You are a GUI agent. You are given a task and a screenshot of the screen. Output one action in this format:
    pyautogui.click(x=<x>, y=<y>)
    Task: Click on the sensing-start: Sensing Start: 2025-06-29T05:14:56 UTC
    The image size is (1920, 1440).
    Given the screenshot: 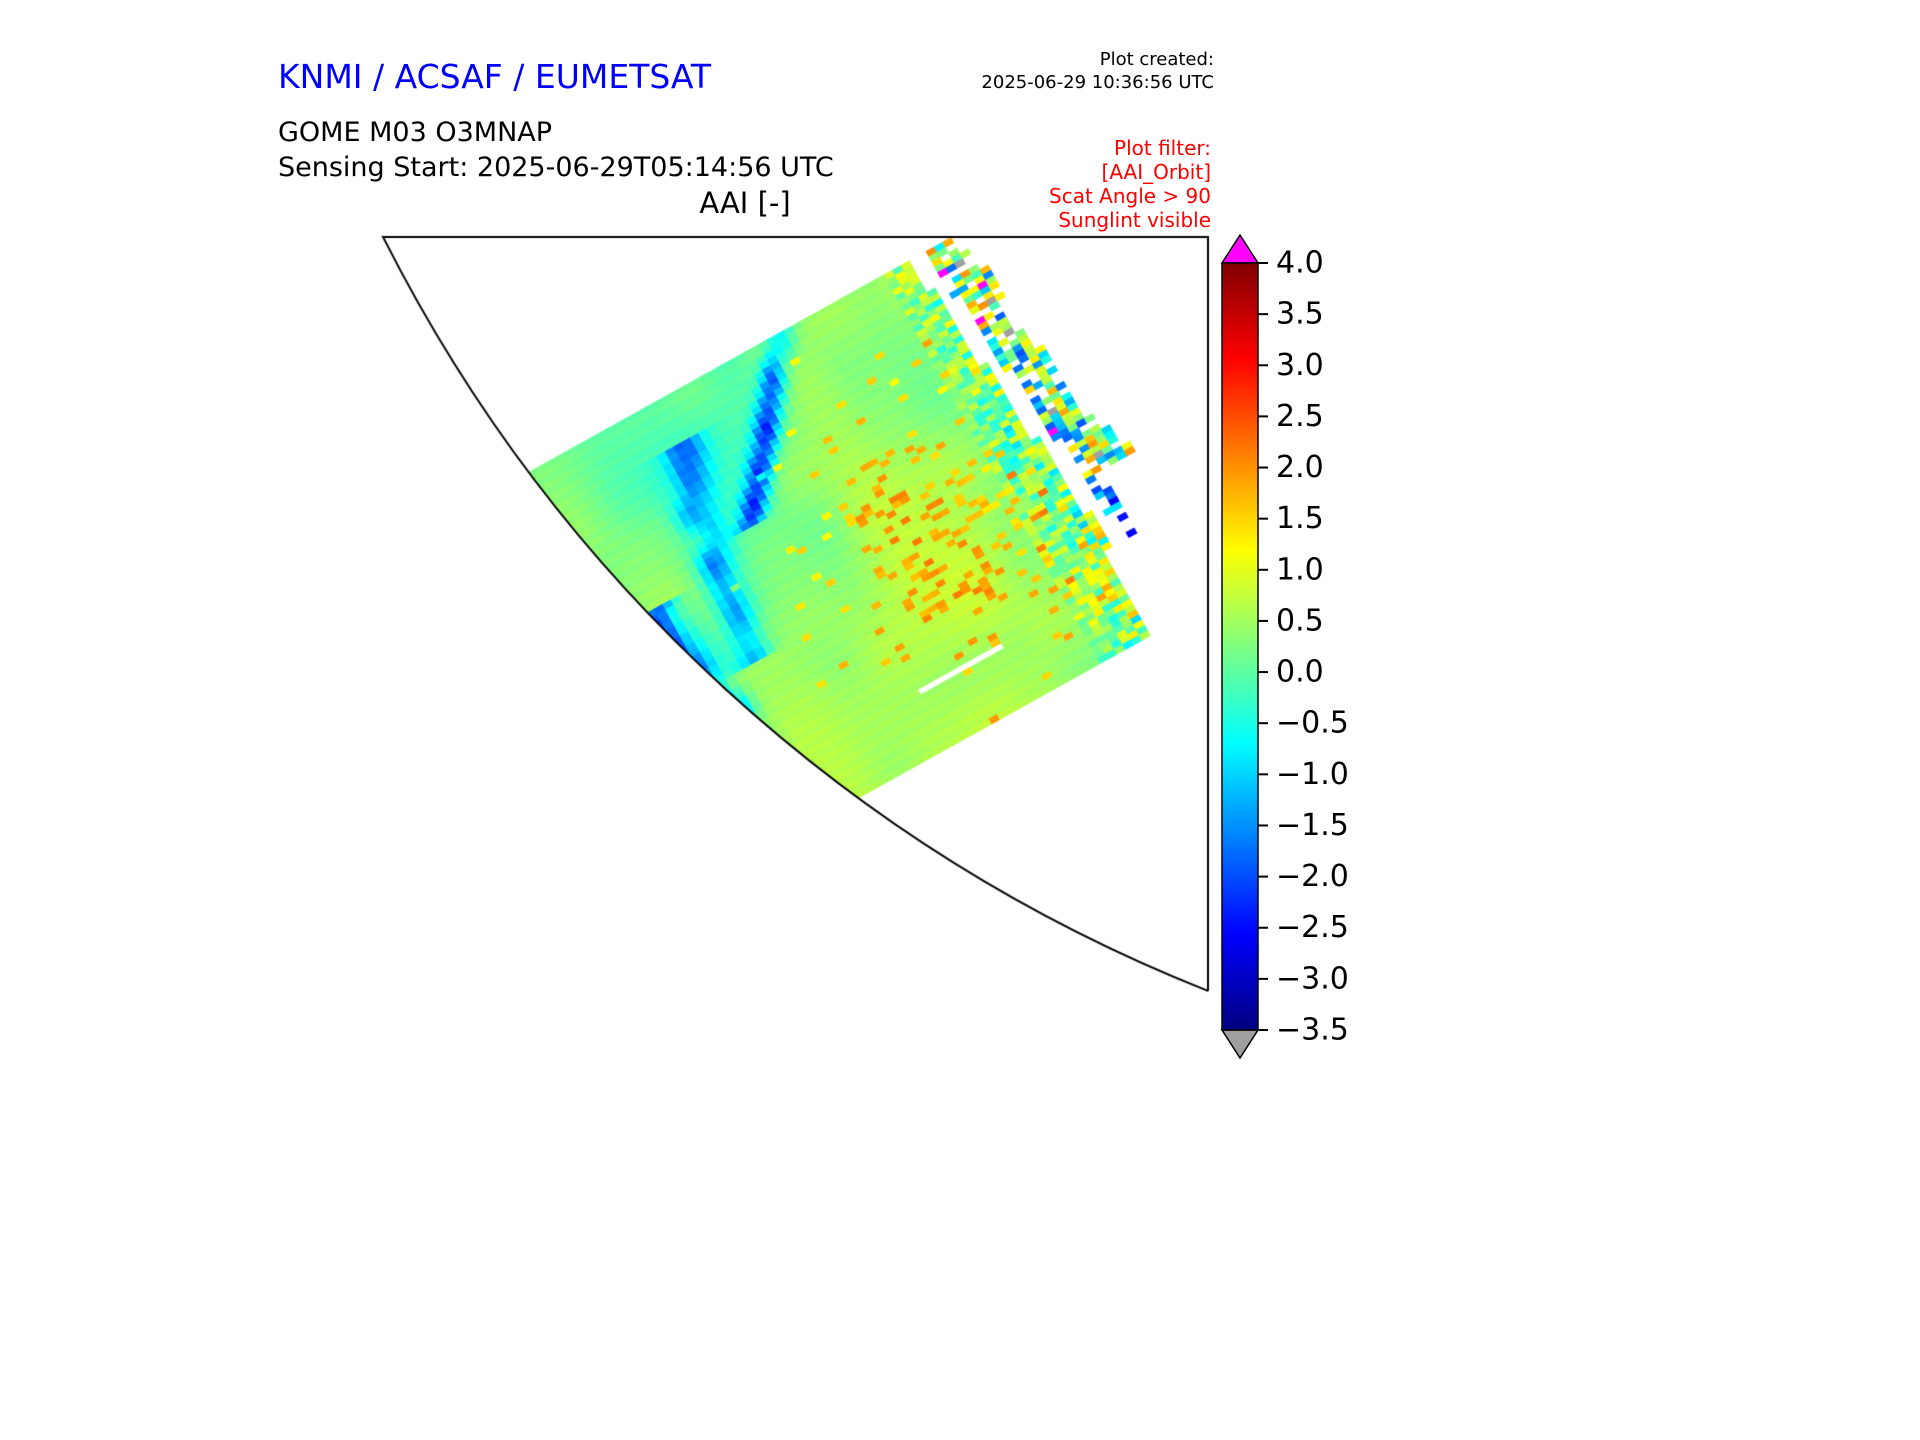 What is the action you would take?
    pyautogui.click(x=556, y=167)
    